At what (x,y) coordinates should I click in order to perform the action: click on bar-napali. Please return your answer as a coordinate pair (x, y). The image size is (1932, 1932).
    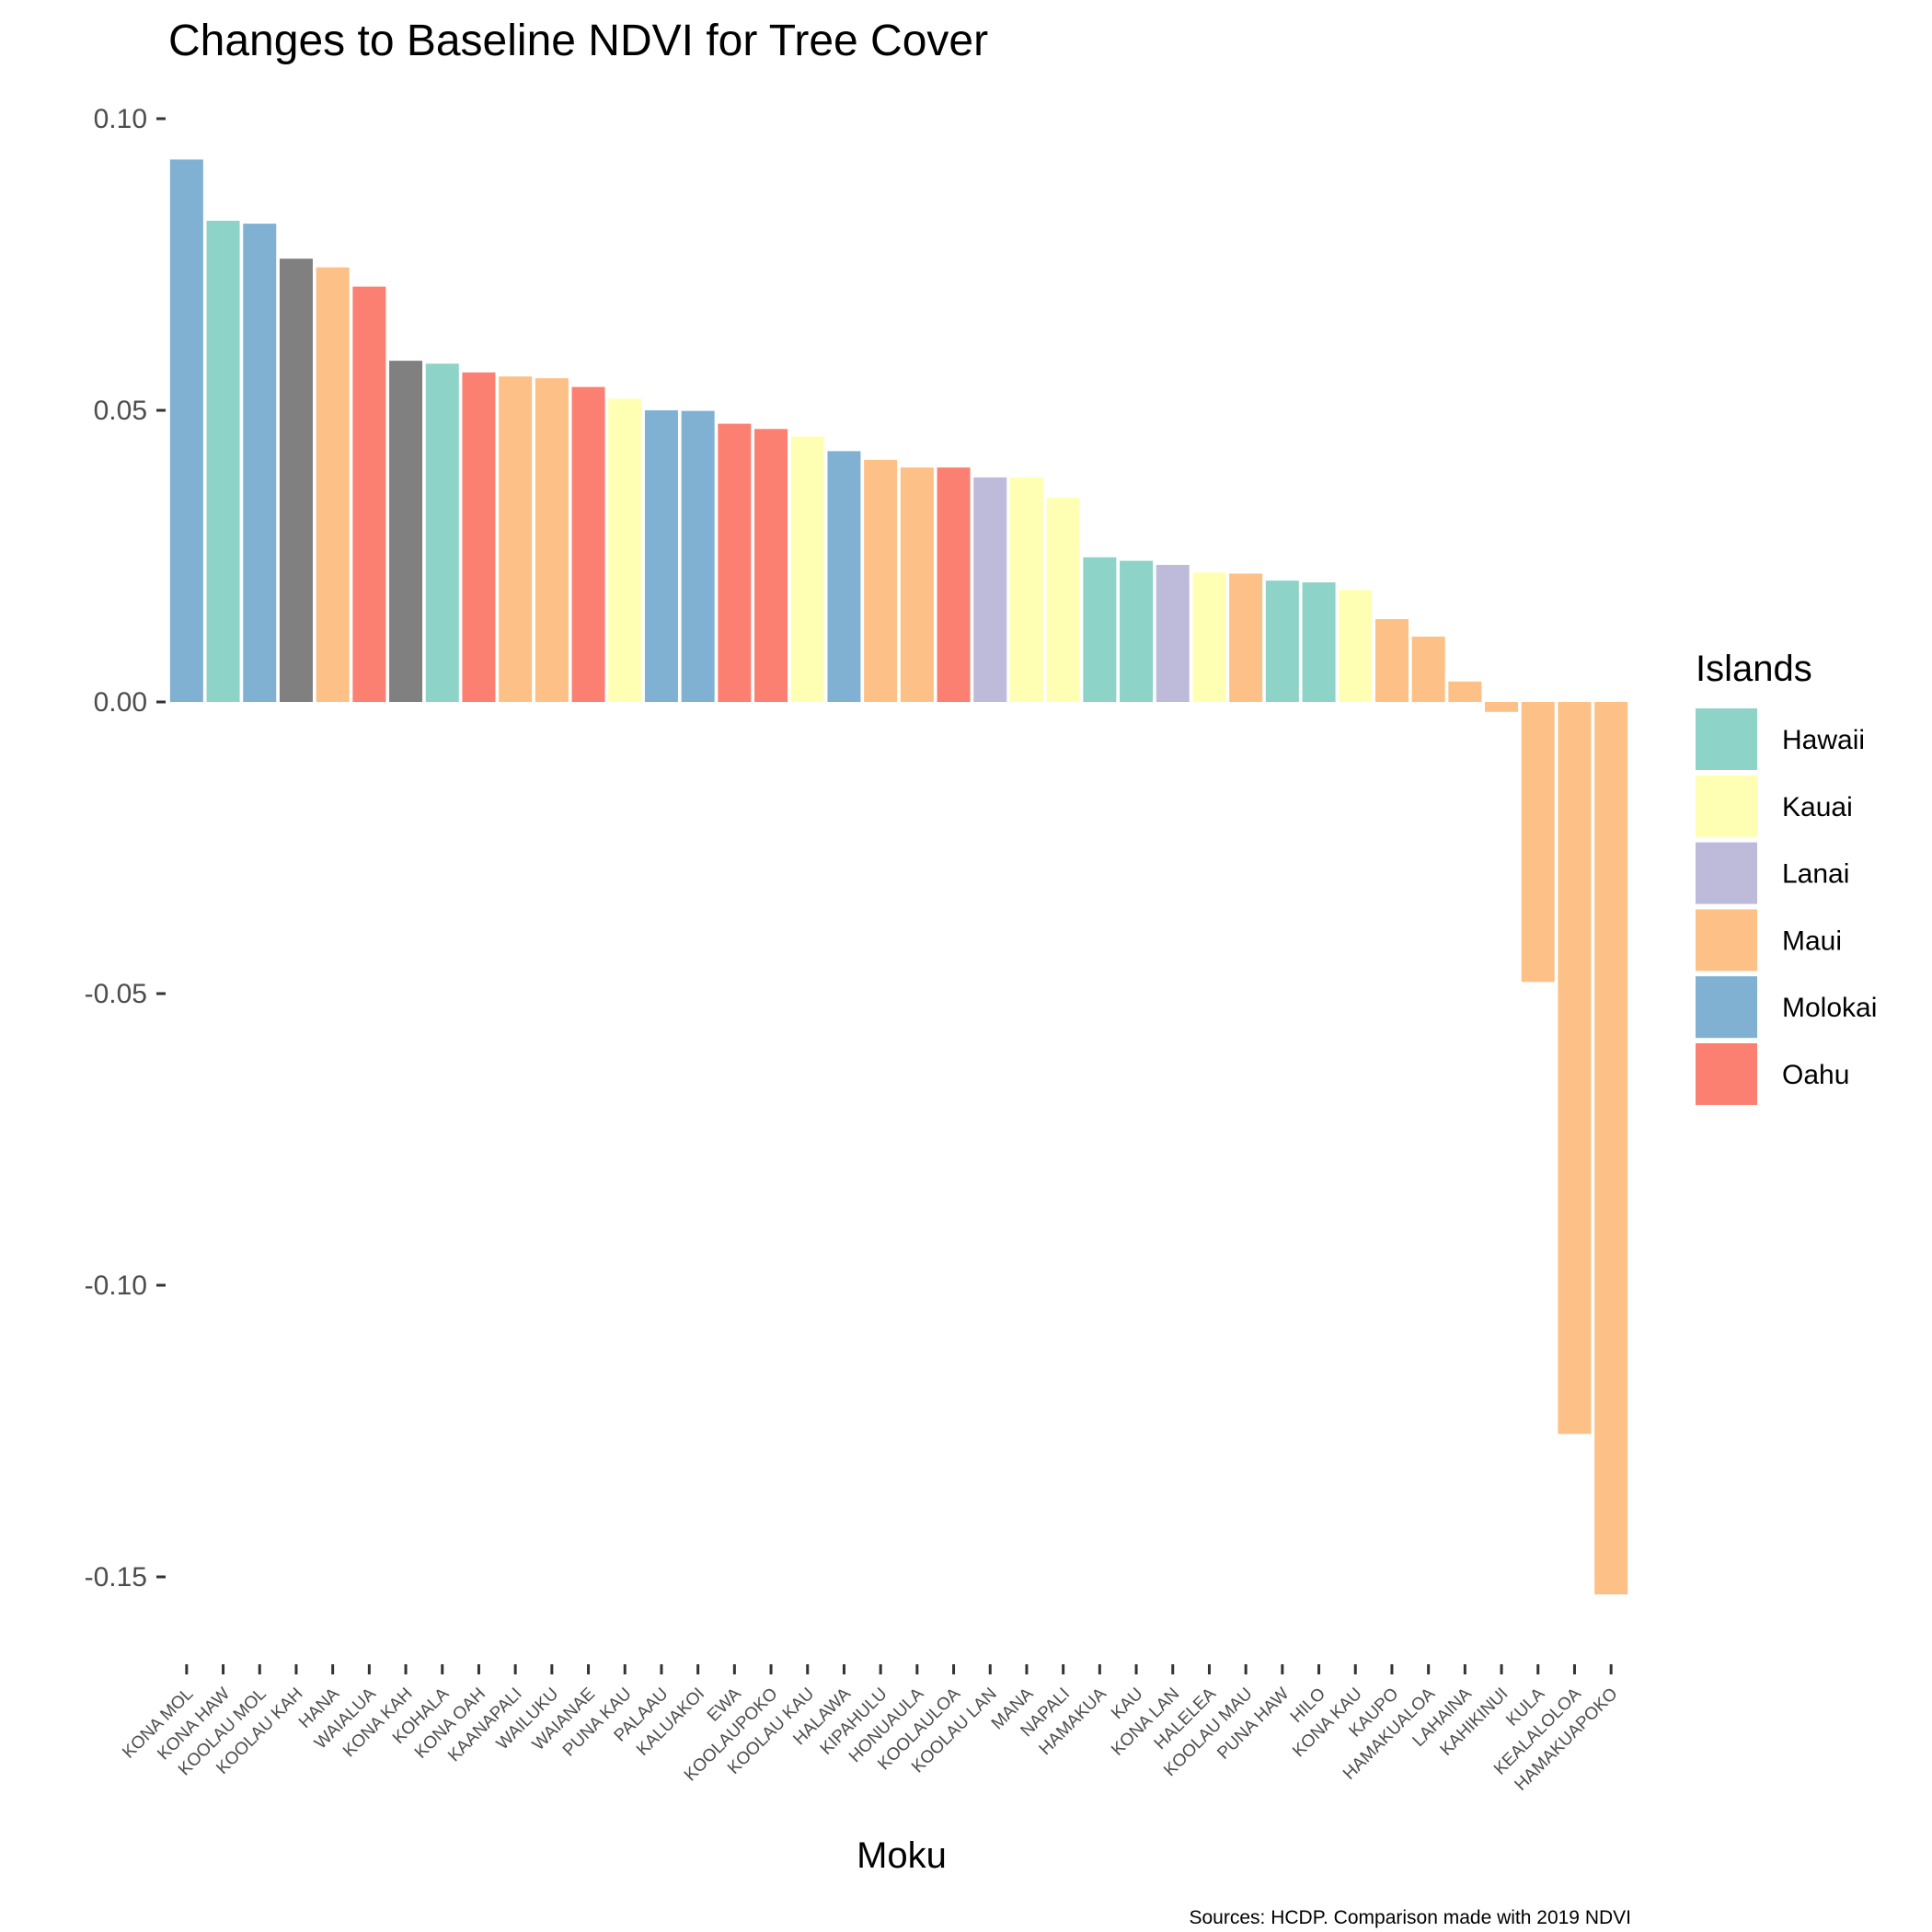
    Looking at the image, I should click on (1063, 600).